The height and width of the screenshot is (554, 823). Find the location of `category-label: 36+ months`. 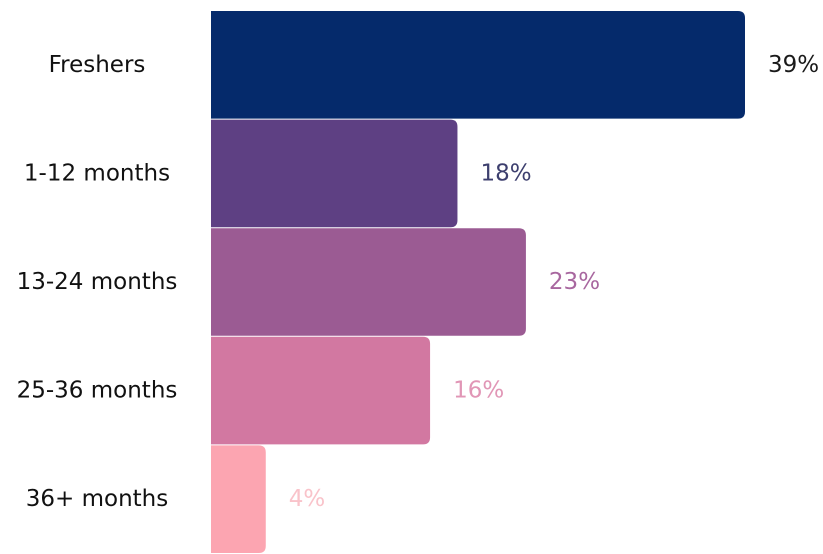

category-label: 36+ months is located at coordinates (97, 499).